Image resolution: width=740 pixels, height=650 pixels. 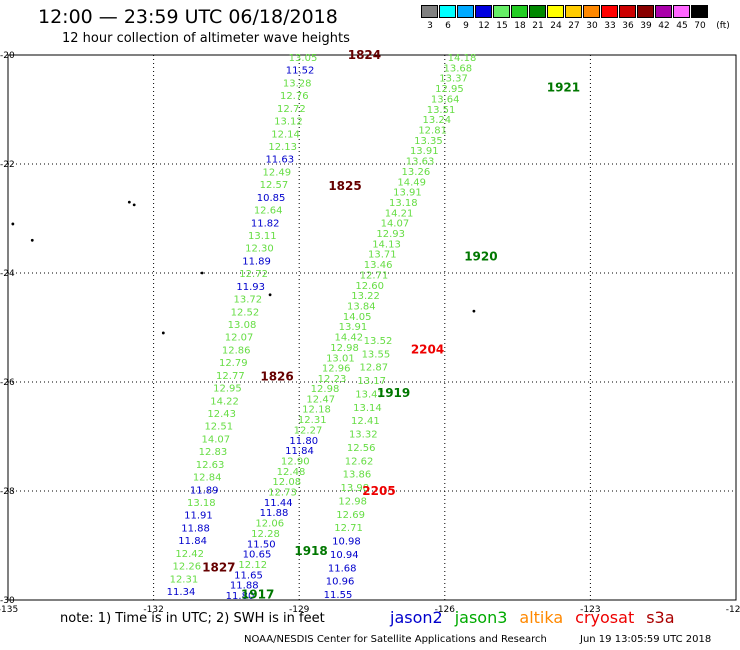 I want to click on footer-timestamp: Jun 19 13:05:59 UTC 2018, so click(x=646, y=639).